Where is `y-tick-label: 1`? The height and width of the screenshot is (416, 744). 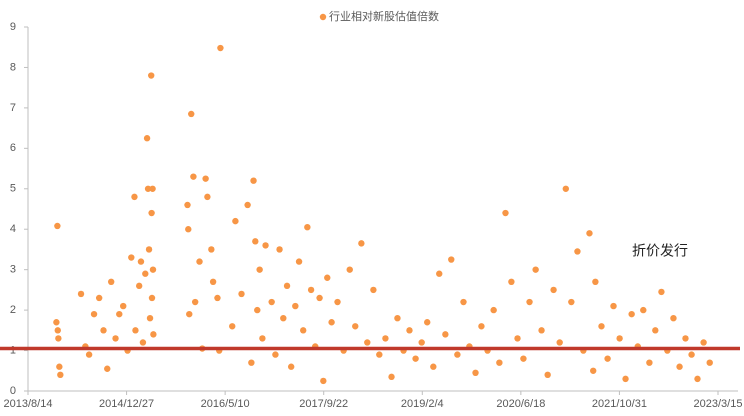 y-tick-label: 1 is located at coordinates (13, 350).